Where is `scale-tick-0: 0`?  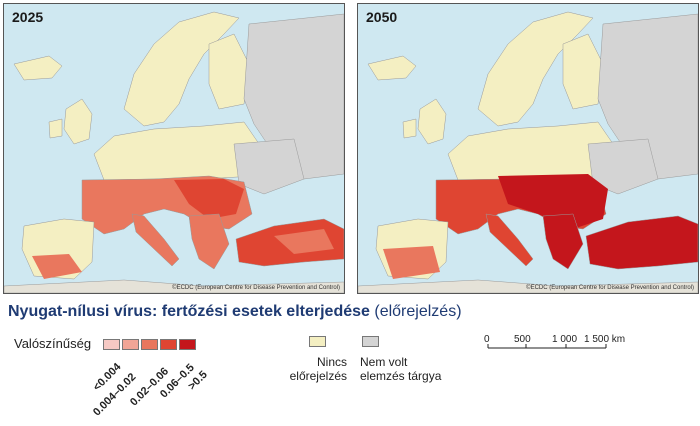
scale-tick-0: 0 is located at coordinates (487, 339).